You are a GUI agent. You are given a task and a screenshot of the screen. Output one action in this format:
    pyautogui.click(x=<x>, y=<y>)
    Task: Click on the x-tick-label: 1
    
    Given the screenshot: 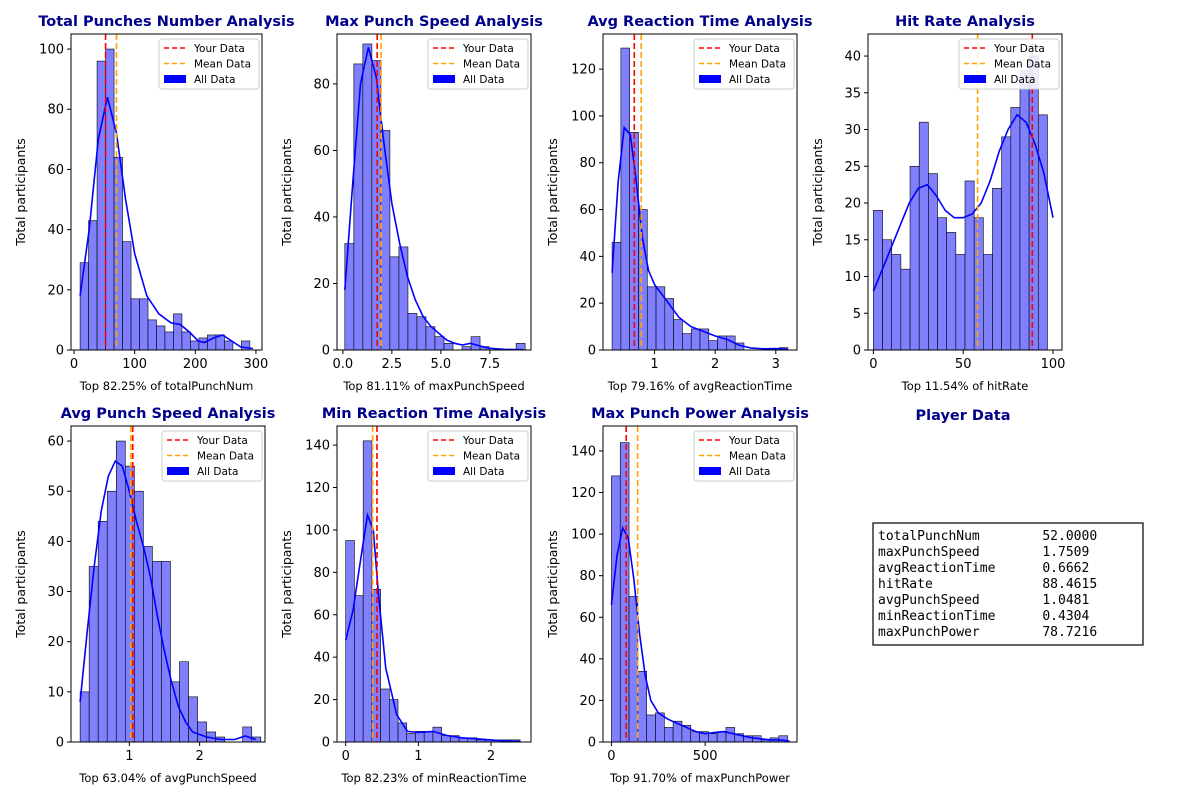 What is the action you would take?
    pyautogui.click(x=418, y=756)
    